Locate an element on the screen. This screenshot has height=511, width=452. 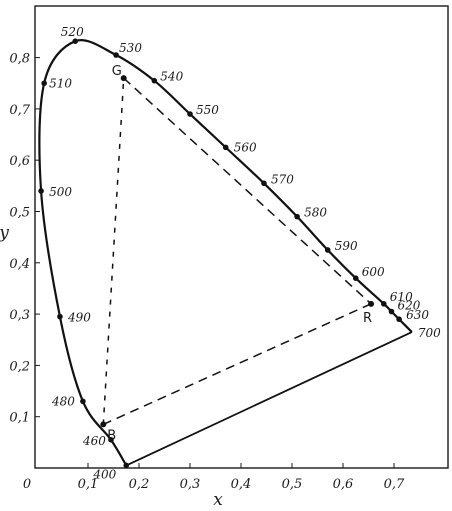
y-tick-label: 0,4 is located at coordinates (19, 264).